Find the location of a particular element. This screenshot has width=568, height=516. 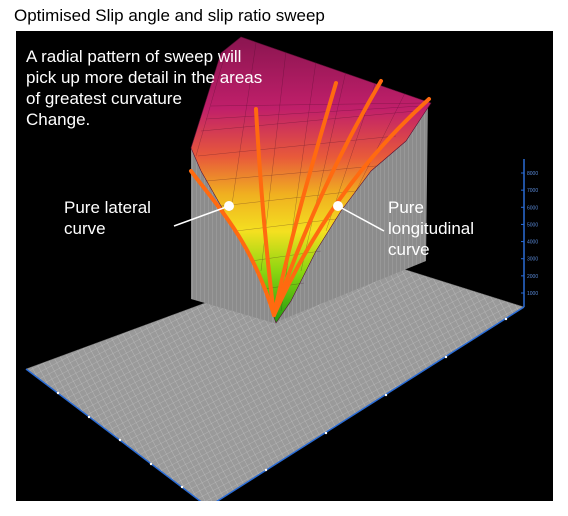

sweep-curve-lateral is located at coordinates (232, 243).